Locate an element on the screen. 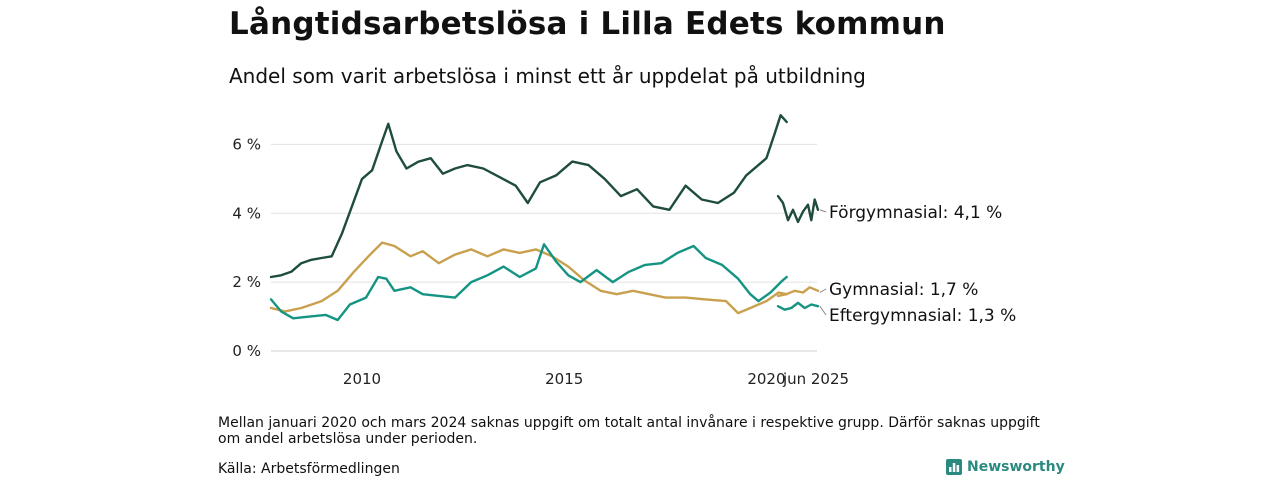  y-tick-label: 4 % is located at coordinates (246, 213).